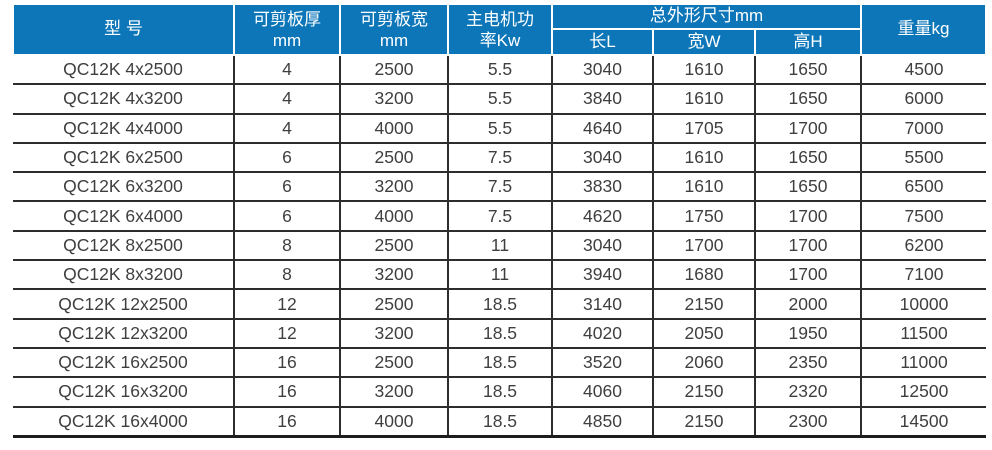 The height and width of the screenshot is (450, 992). What do you see at coordinates (602, 304) in the screenshot?
I see `cell-length: 3140` at bounding box center [602, 304].